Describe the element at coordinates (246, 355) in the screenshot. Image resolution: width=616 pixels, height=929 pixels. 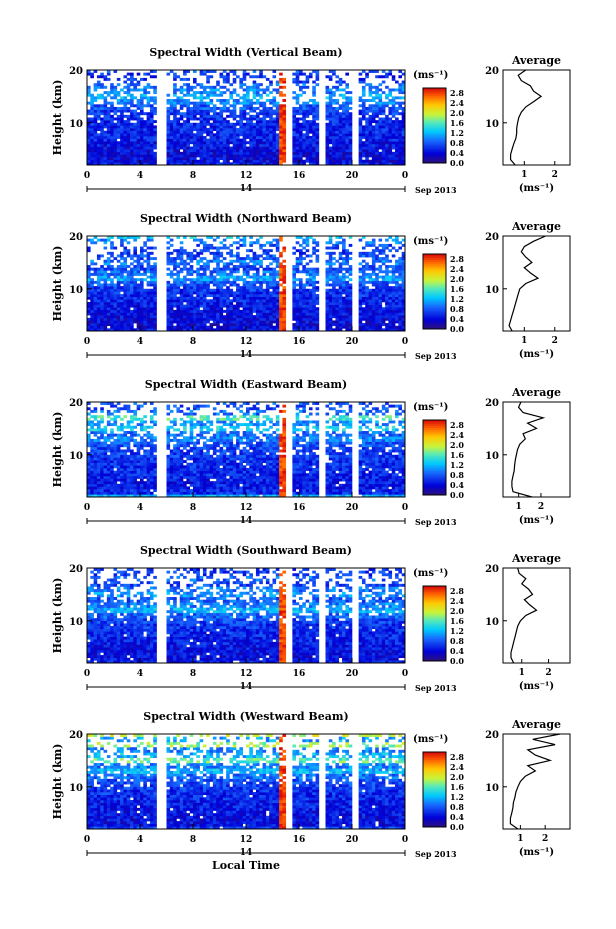
I see `day-label: 14` at that location.